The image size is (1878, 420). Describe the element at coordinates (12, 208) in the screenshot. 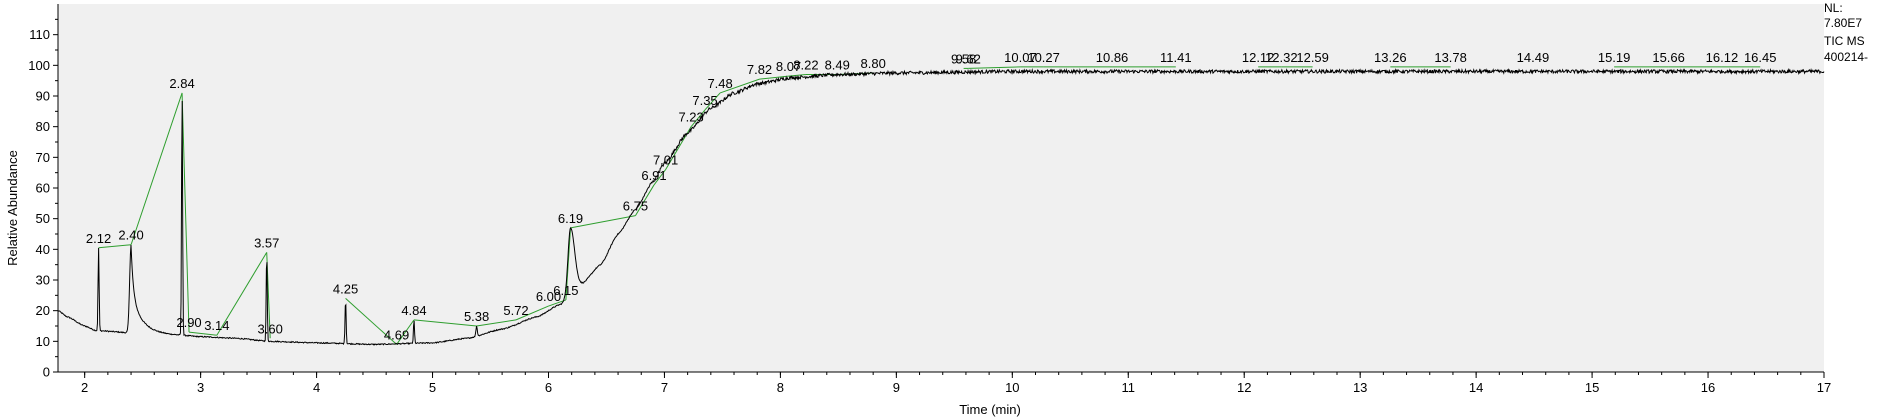

I see `y-axis-label: Relative Abundance` at that location.